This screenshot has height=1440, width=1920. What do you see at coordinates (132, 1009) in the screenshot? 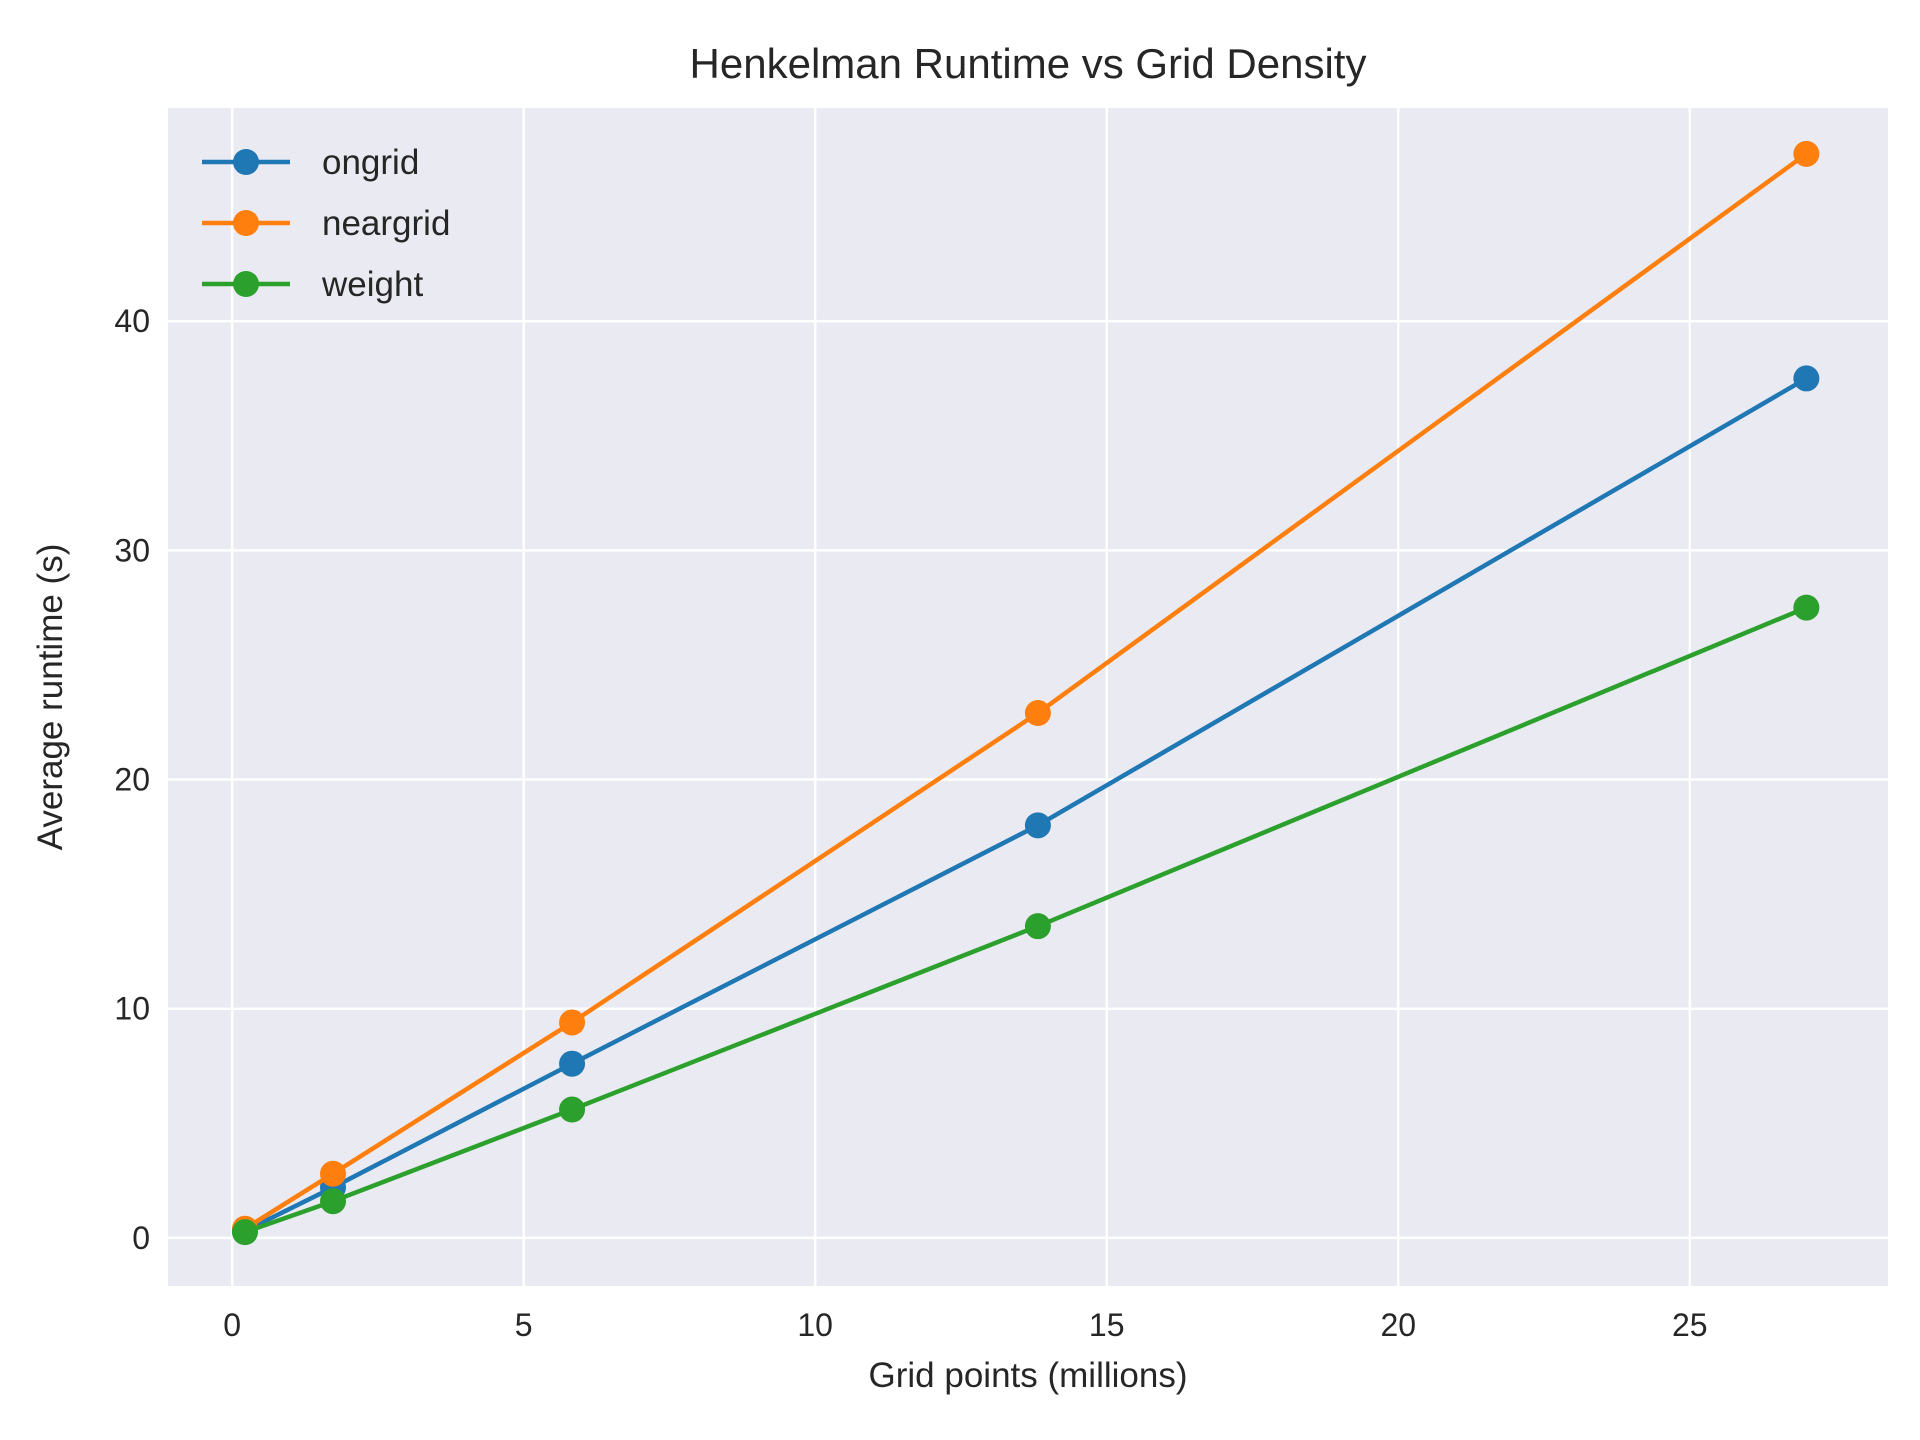
I see `y-tick-label: 10` at bounding box center [132, 1009].